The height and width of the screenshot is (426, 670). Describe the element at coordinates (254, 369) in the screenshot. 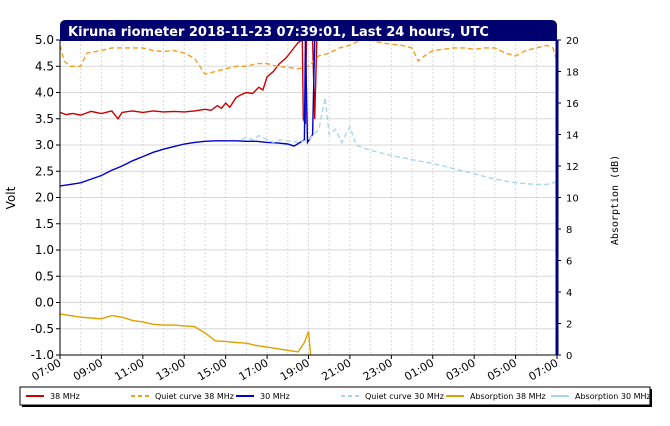

I see `x-tick-label: 17:00` at that location.